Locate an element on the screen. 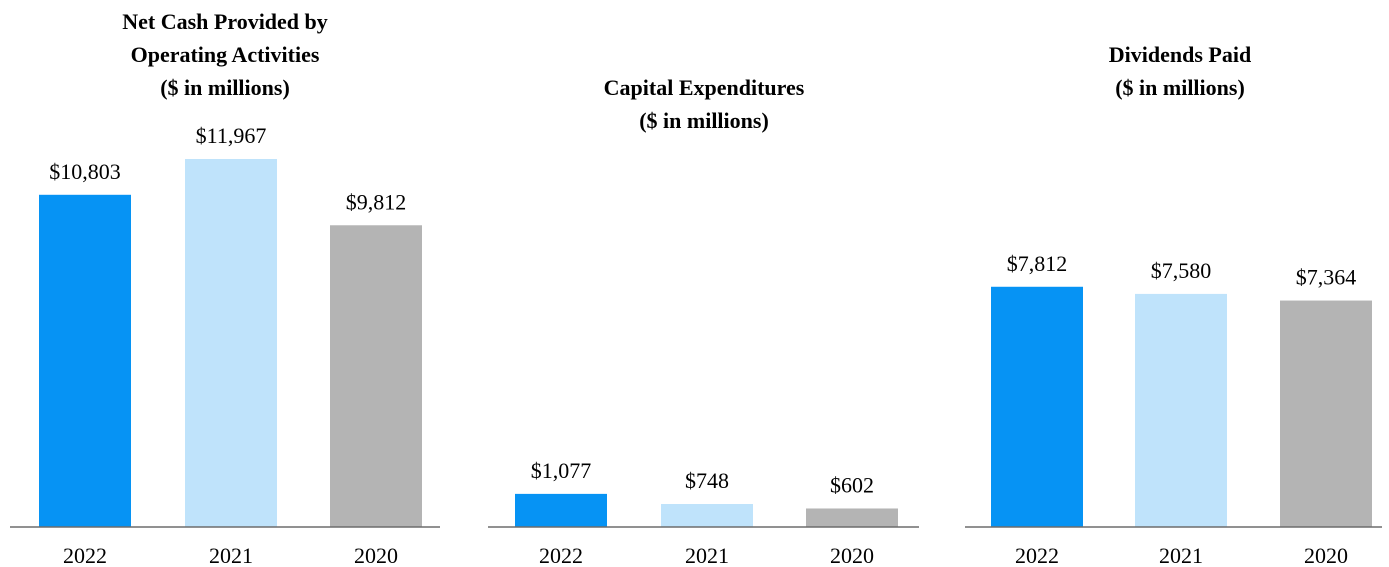 The image size is (1389, 567). data-label: $1,077 is located at coordinates (561, 470).